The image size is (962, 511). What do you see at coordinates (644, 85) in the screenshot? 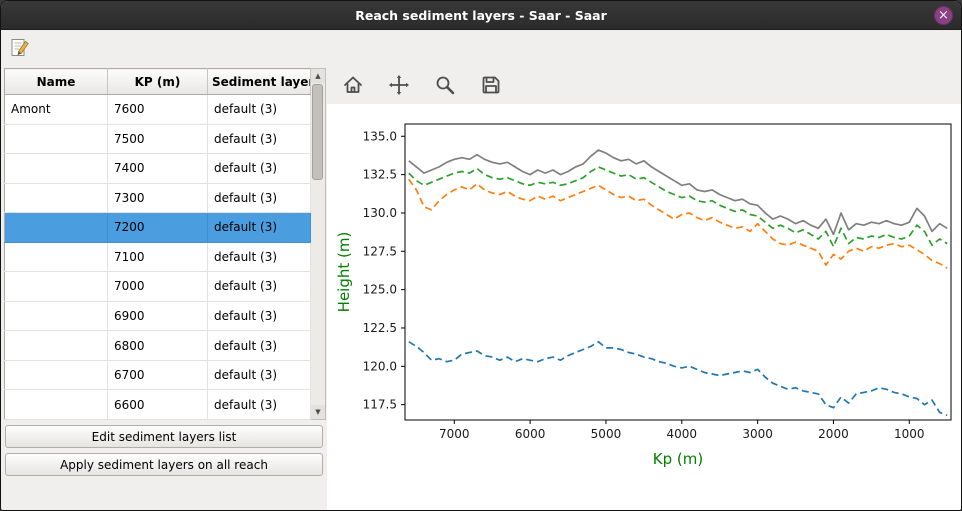
I see `plot-toolbar` at bounding box center [644, 85].